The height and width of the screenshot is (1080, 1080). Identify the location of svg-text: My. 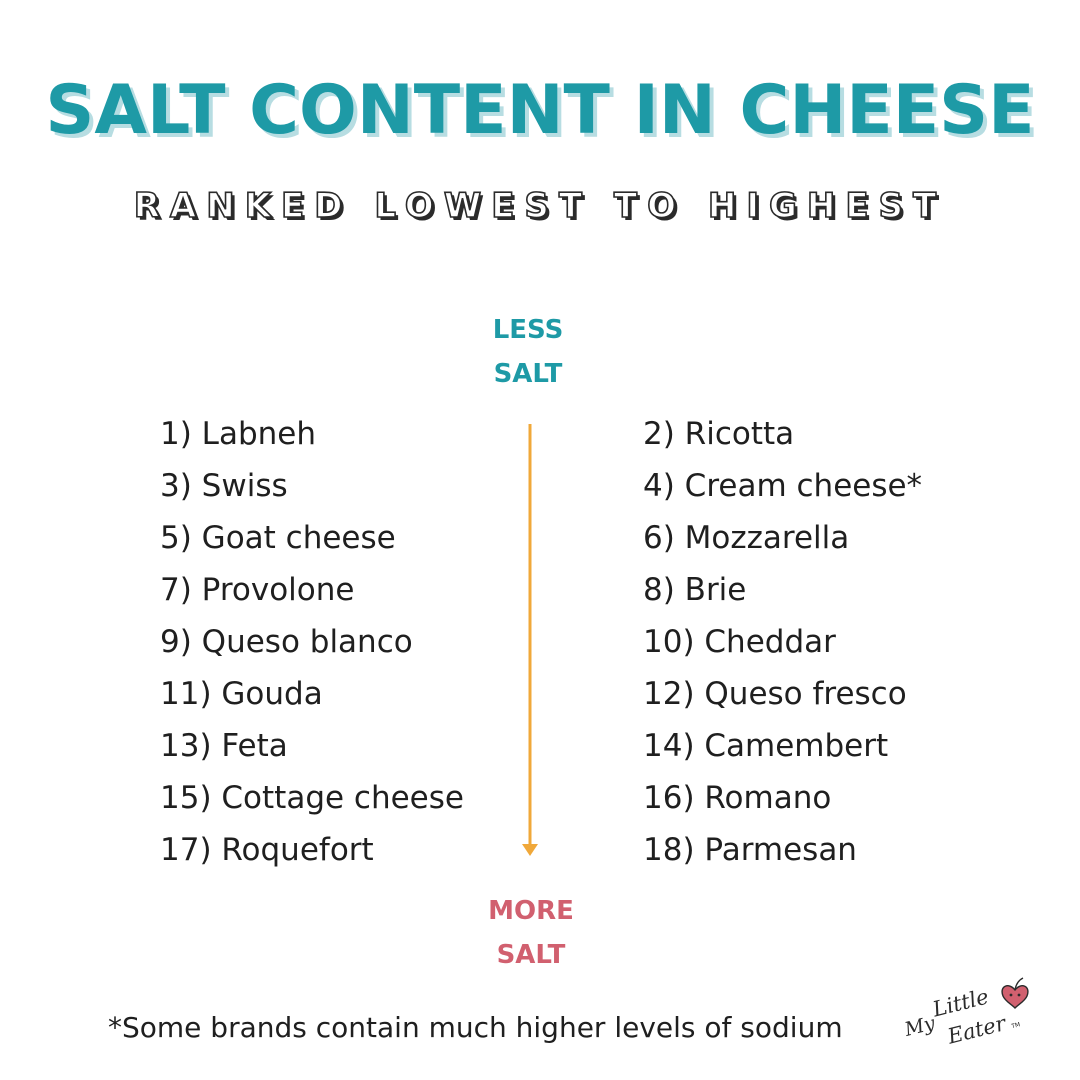
(920, 1026).